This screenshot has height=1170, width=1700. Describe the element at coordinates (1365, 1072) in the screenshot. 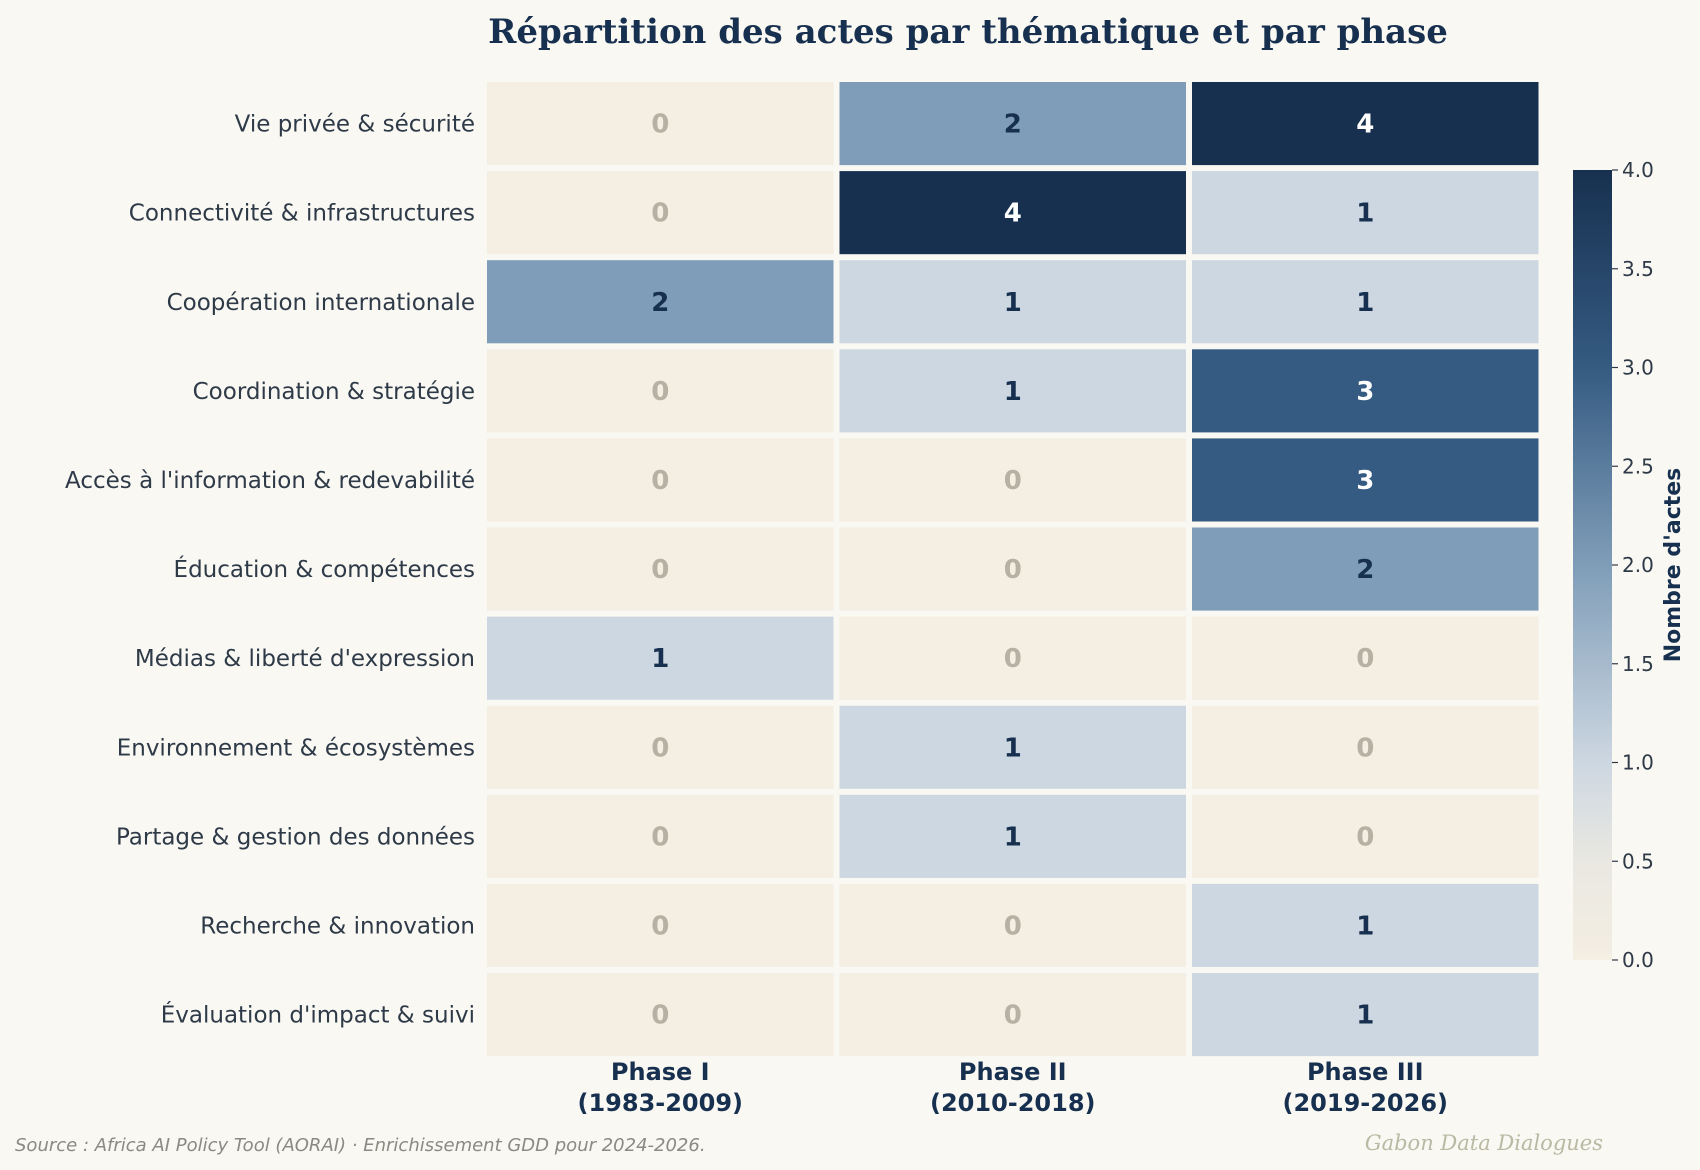

I see `column-label-phase: Phase III` at that location.